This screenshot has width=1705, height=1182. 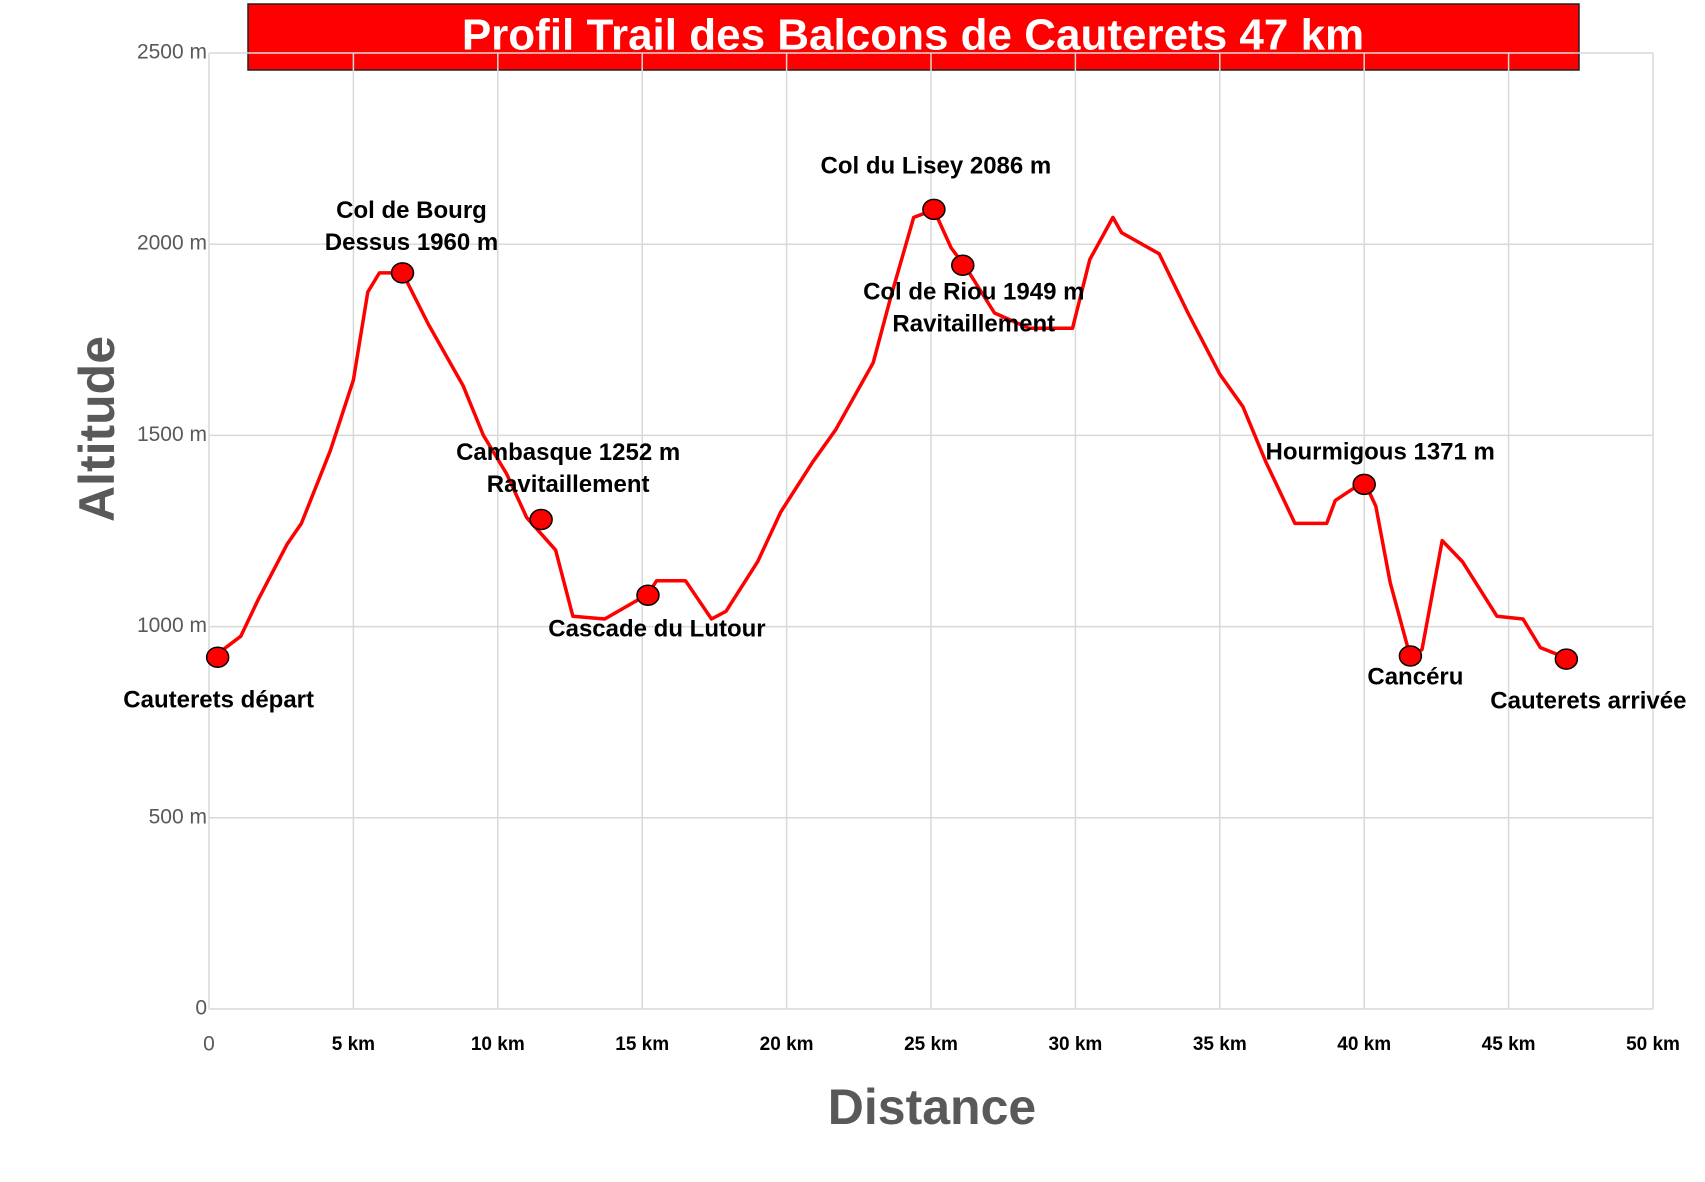 What do you see at coordinates (353, 1044) in the screenshot?
I see `x-tick-label: 5 km` at bounding box center [353, 1044].